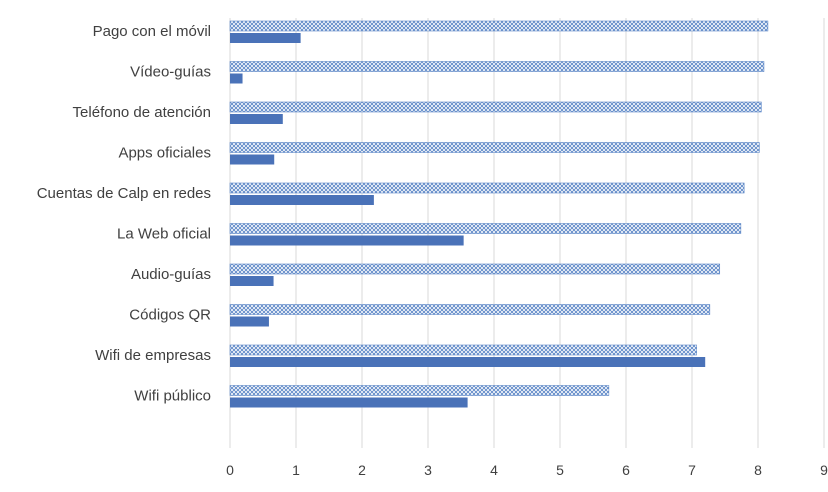  What do you see at coordinates (164, 153) in the screenshot?
I see `category-label: Apps oficiales` at bounding box center [164, 153].